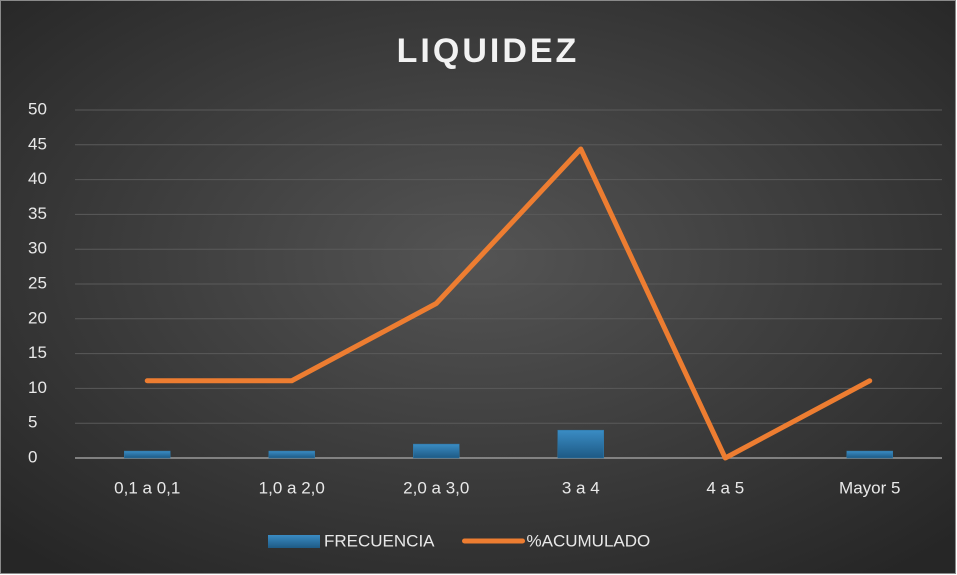 Image resolution: width=957 pixels, height=575 pixels. What do you see at coordinates (581, 487) in the screenshot?
I see `x-tick-label: 3 a 4` at bounding box center [581, 487].